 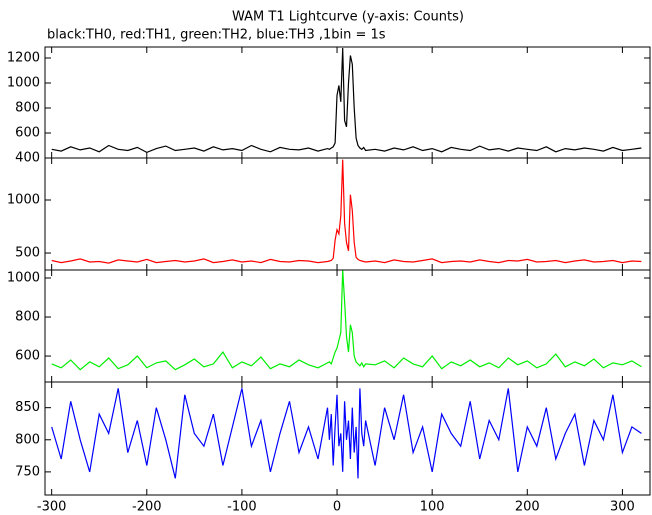 What do you see at coordinates (622, 507) in the screenshot?
I see `x-tick-label: 300` at bounding box center [622, 507].